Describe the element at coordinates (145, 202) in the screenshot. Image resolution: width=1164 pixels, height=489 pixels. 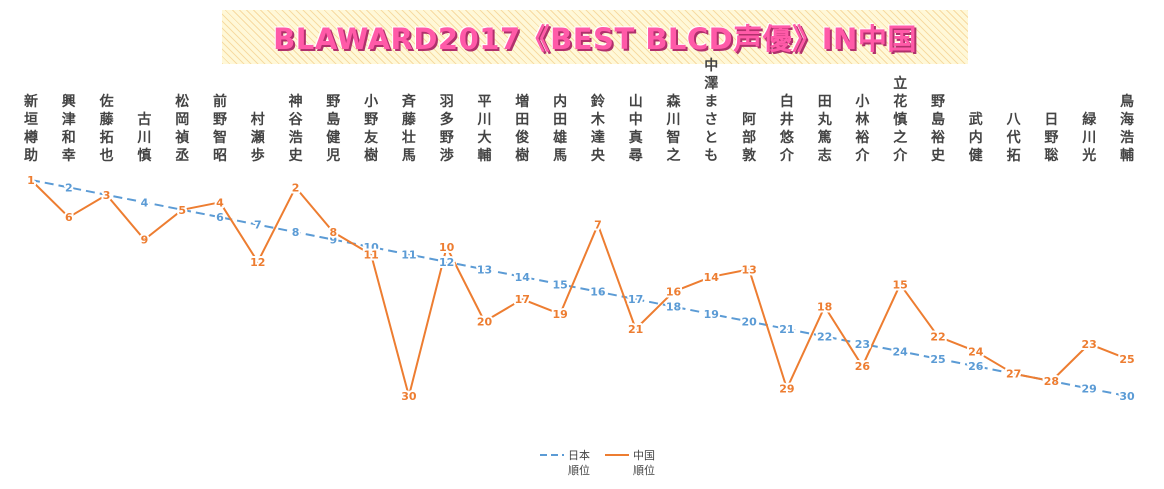
I see `data-label-halo: 4` at that location.